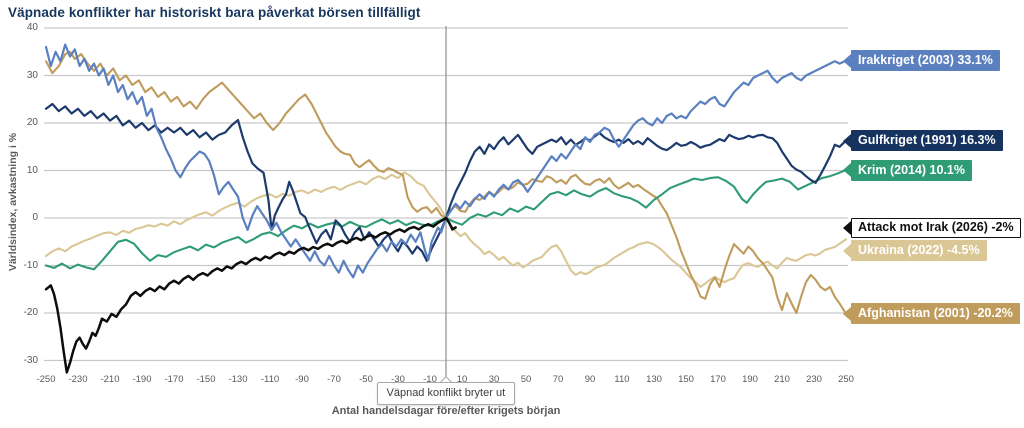 The width and height of the screenshot is (1024, 428). What do you see at coordinates (494, 379) in the screenshot?
I see `x-tick-label: 30` at bounding box center [494, 379].